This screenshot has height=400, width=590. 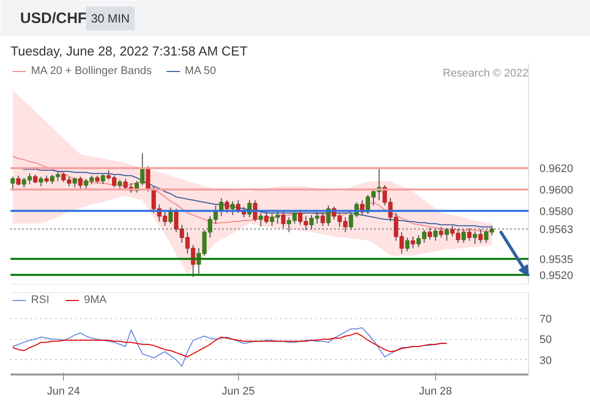 What do you see at coordinates (557, 212) in the screenshot?
I see `y-tick-label: 0.9580` at bounding box center [557, 212].